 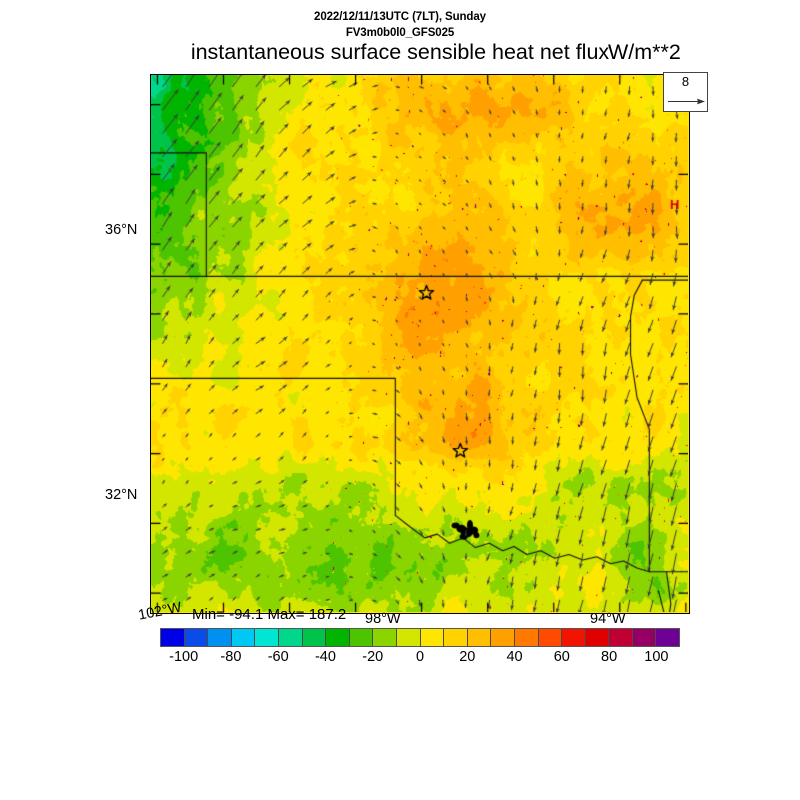 What do you see at coordinates (561, 657) in the screenshot?
I see `colorbar-tick-label: 60` at bounding box center [561, 657].